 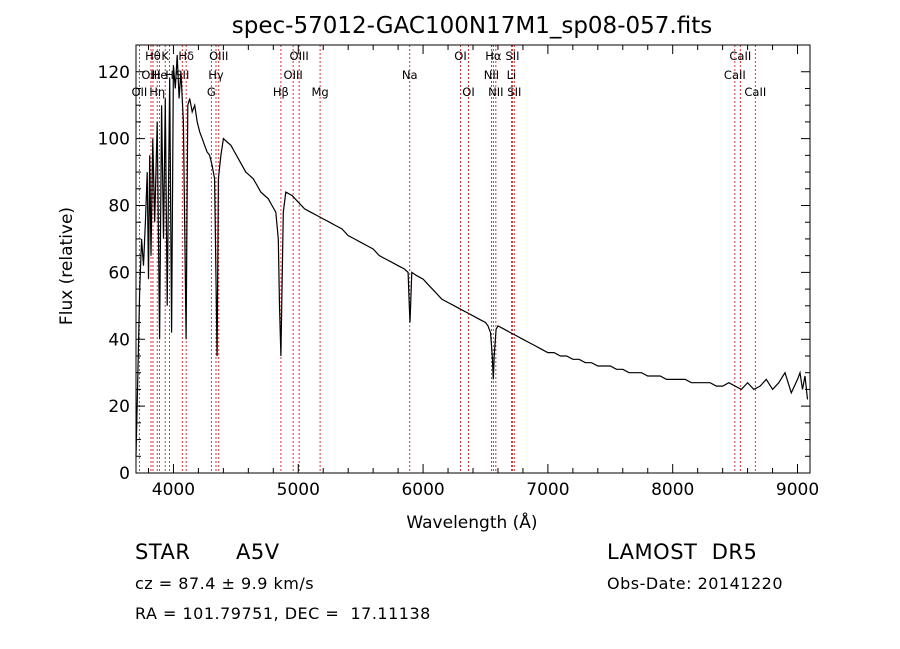 I want to click on line-marker-label: Na, so click(x=410, y=75).